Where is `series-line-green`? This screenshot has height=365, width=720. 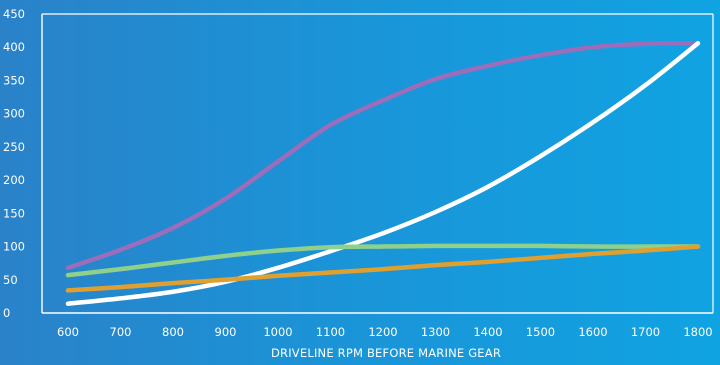
series-line-green is located at coordinates (383, 260).